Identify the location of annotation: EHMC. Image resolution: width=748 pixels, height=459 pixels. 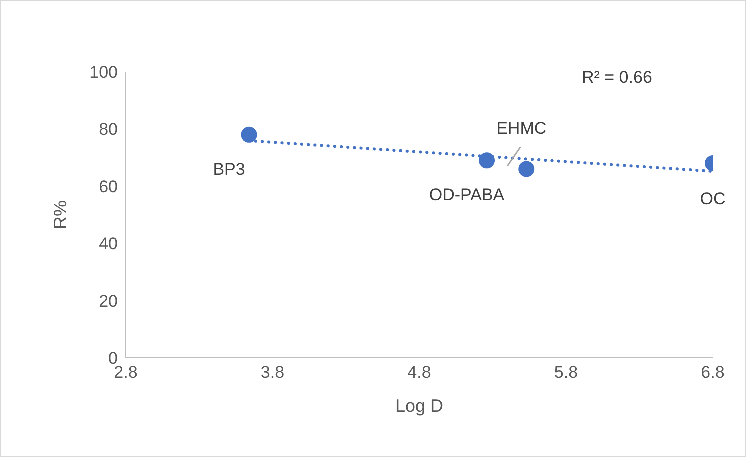
(521, 129).